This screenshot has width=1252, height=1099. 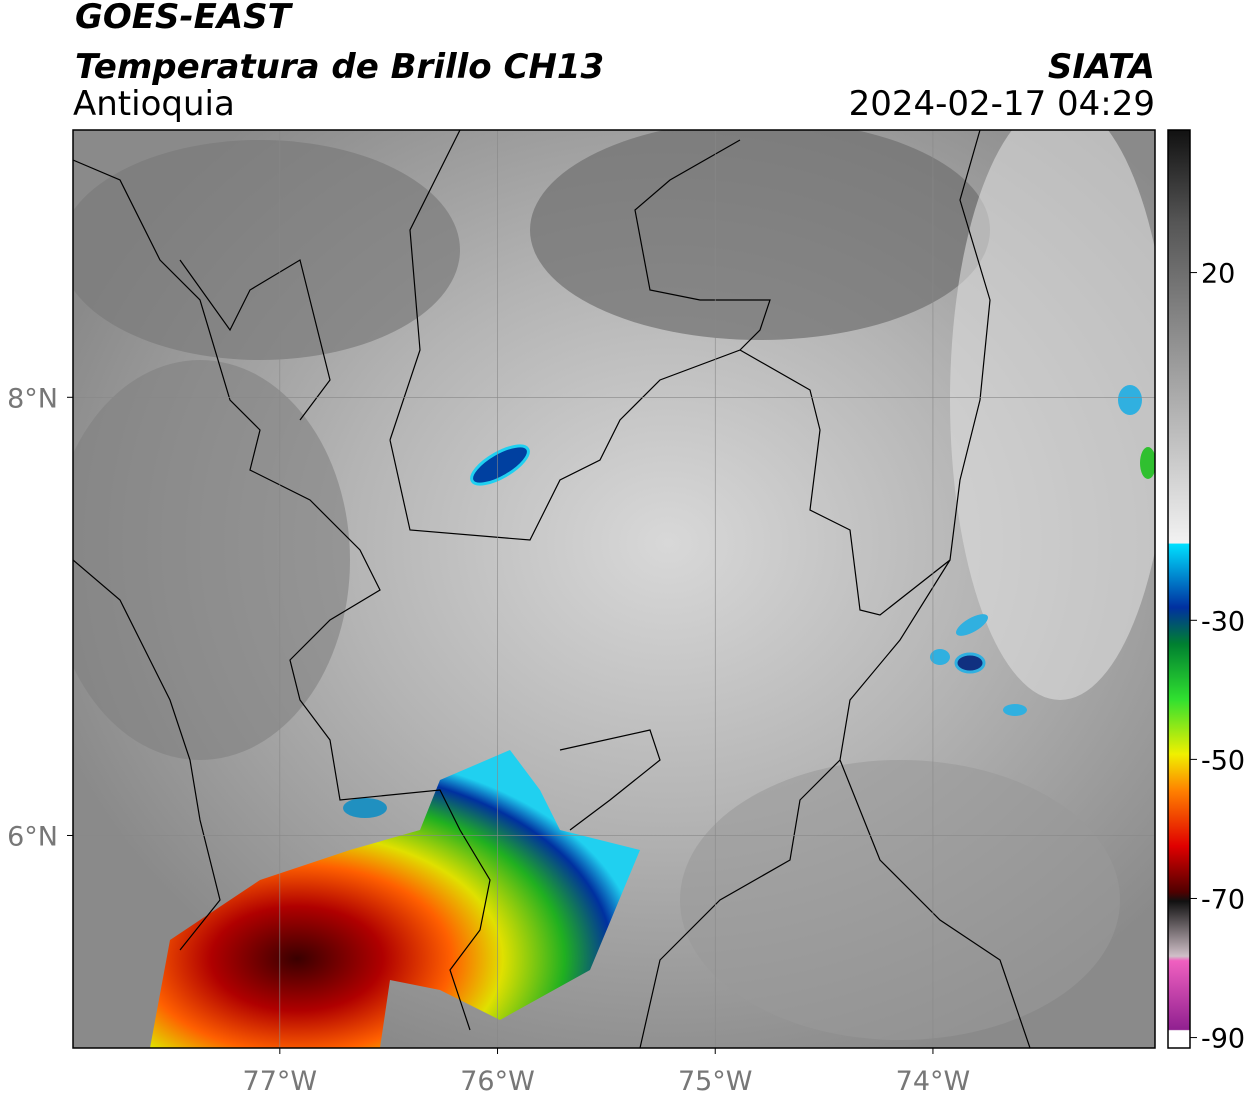 What do you see at coordinates (1002, 104) in the screenshot?
I see `datetime: 2024-02-17 04:29` at bounding box center [1002, 104].